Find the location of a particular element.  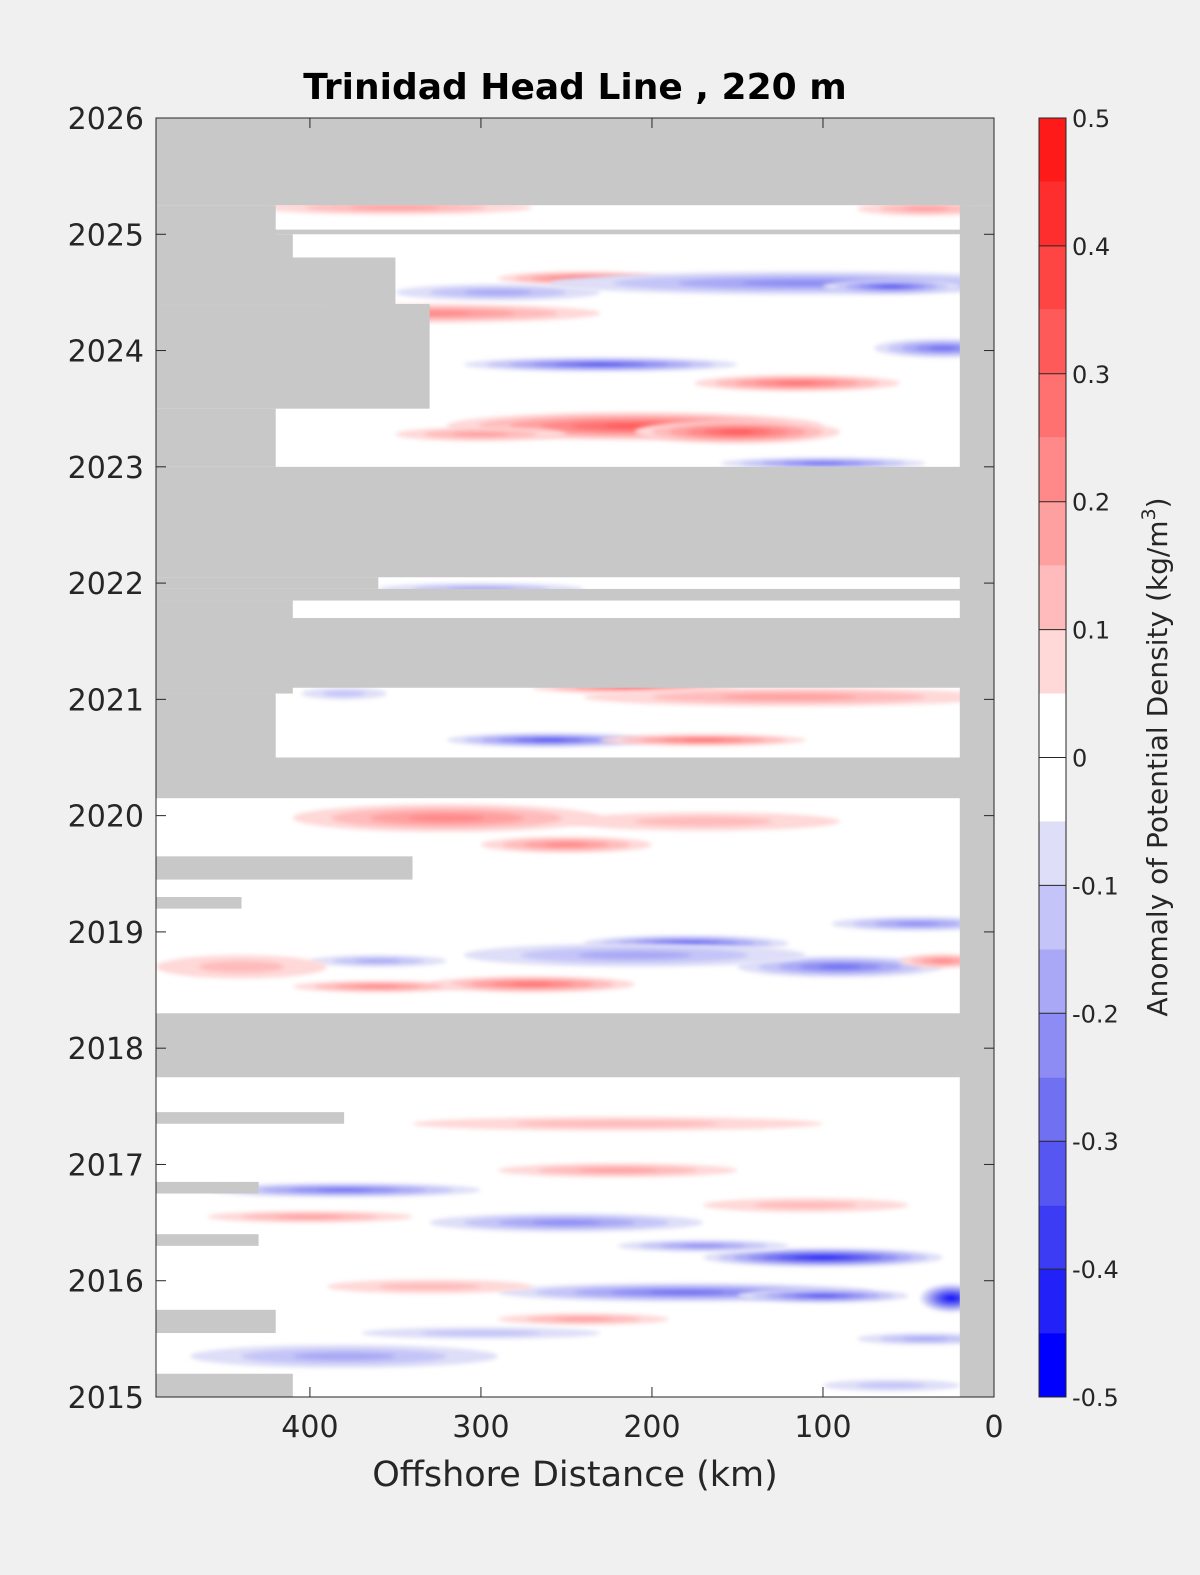

y-tick-label: 2015 is located at coordinates (106, 1398).